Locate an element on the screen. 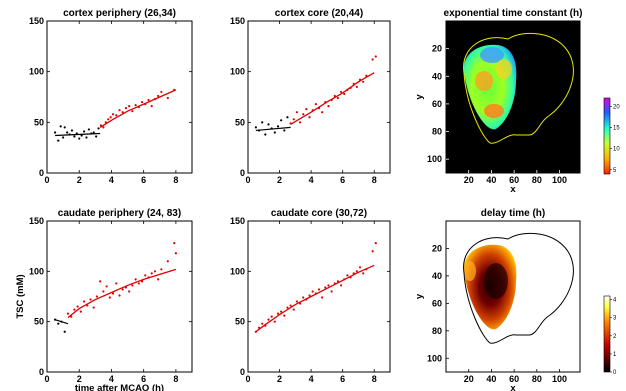 The image size is (626, 391). y-axis-label: TSC (mM) is located at coordinates (20, 296).